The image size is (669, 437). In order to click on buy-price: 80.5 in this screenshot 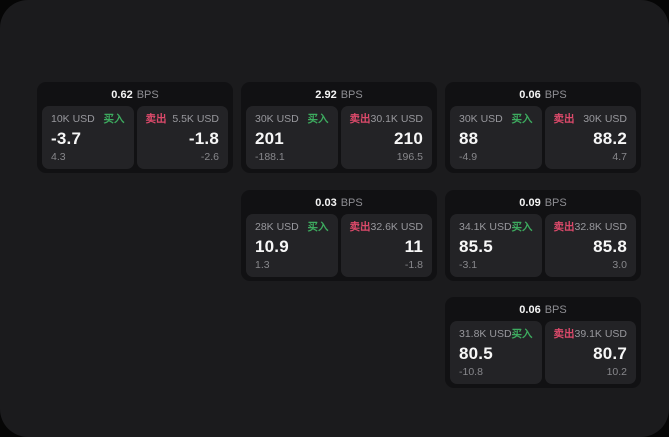, I will do `click(476, 353)`.